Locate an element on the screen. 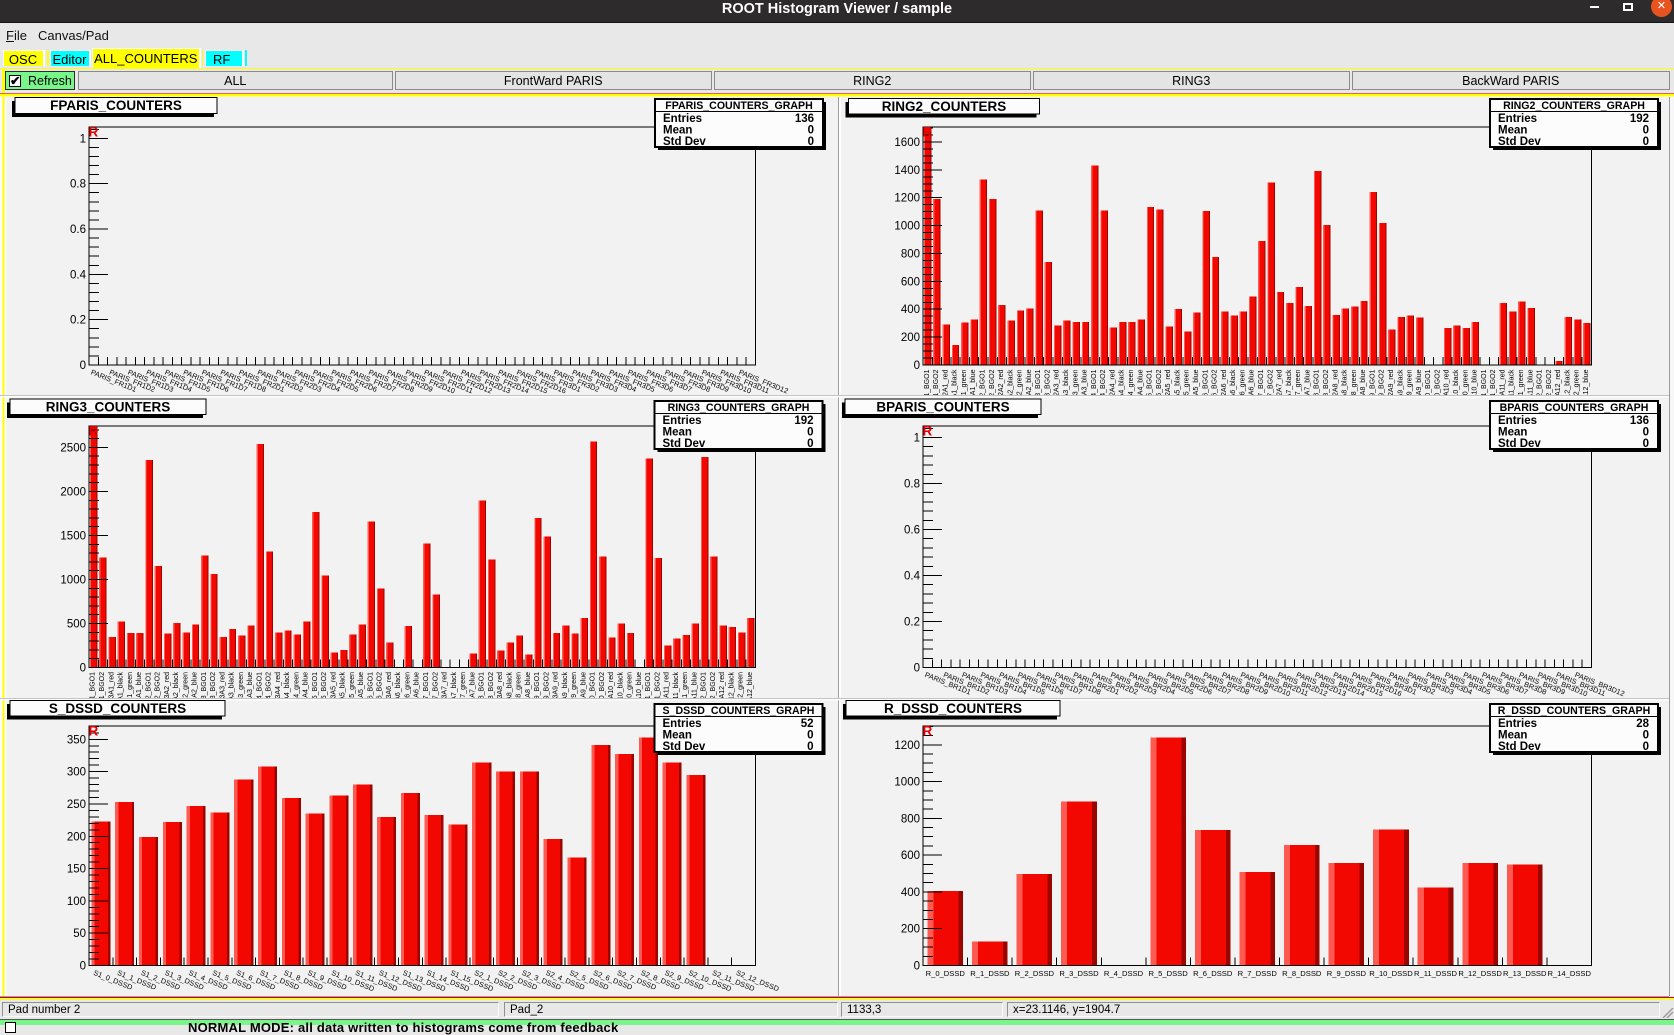  svg-text: 3A11_black is located at coordinates (676, 690).